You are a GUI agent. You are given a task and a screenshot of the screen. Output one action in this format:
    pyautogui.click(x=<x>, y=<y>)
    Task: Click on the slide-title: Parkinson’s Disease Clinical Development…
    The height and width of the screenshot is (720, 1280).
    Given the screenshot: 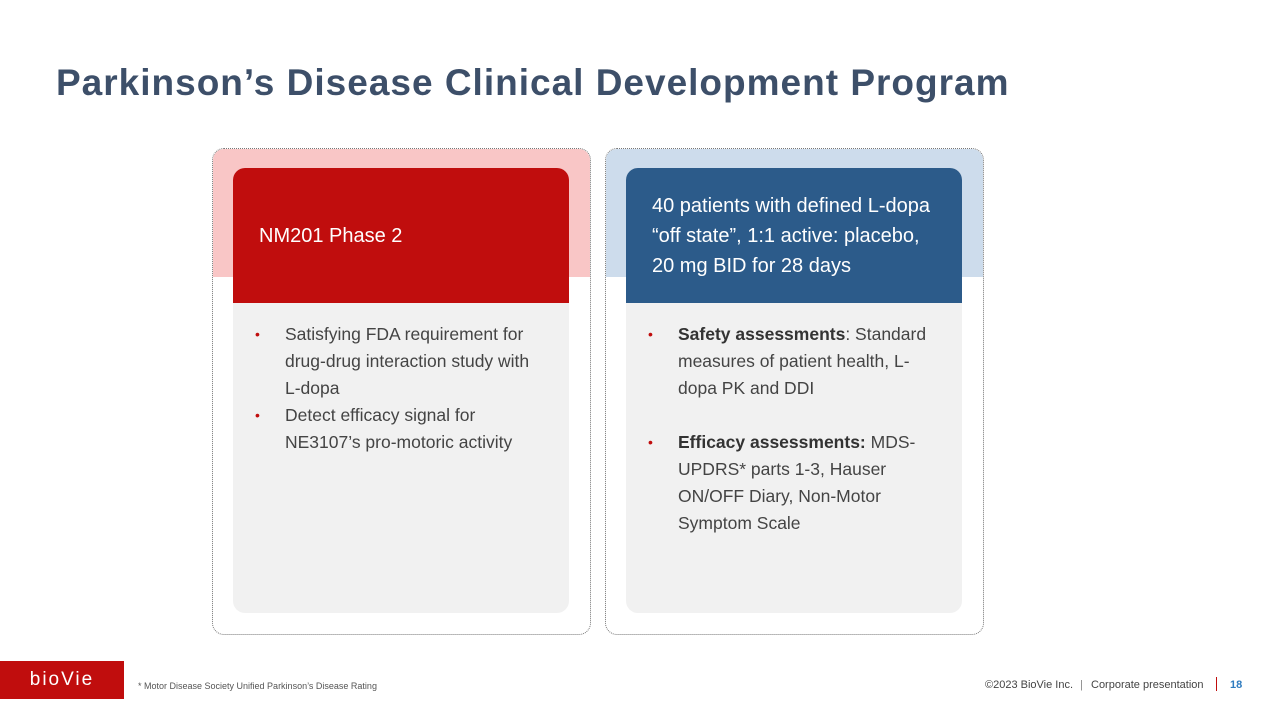 What is the action you would take?
    pyautogui.click(x=533, y=82)
    